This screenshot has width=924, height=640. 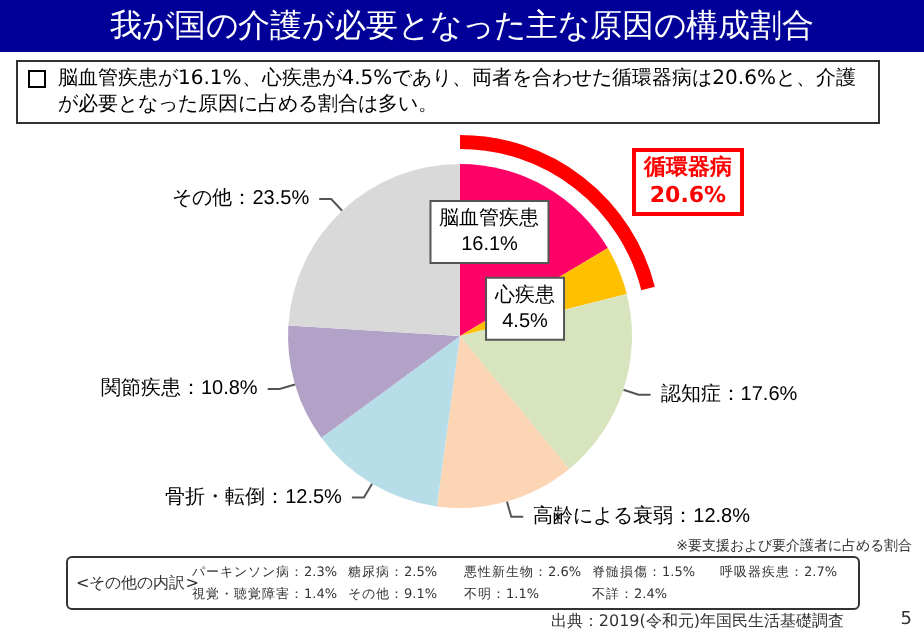 I want to click on text: 5, so click(x=906, y=620).